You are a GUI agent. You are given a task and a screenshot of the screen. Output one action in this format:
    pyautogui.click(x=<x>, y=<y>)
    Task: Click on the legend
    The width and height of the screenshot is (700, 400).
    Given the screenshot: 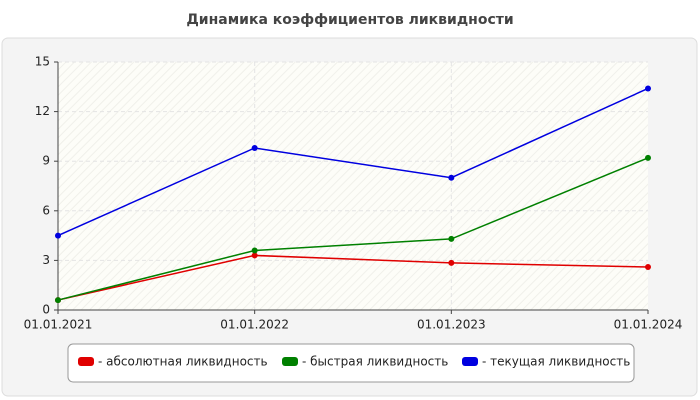 What is the action you would take?
    pyautogui.click(x=351, y=363)
    